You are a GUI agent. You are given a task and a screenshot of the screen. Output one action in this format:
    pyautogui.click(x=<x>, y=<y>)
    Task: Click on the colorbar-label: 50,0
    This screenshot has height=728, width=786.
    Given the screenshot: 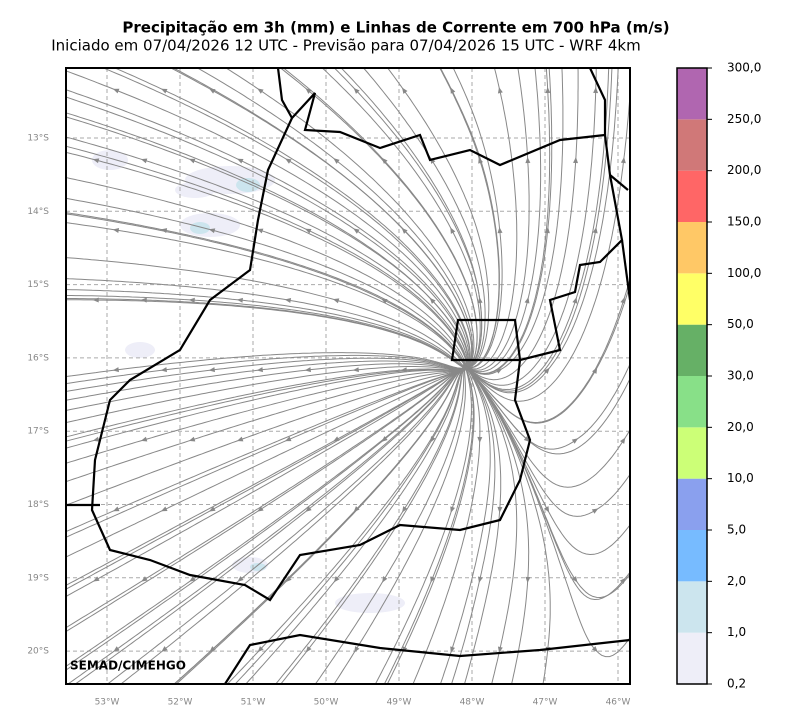 What is the action you would take?
    pyautogui.click(x=740, y=324)
    